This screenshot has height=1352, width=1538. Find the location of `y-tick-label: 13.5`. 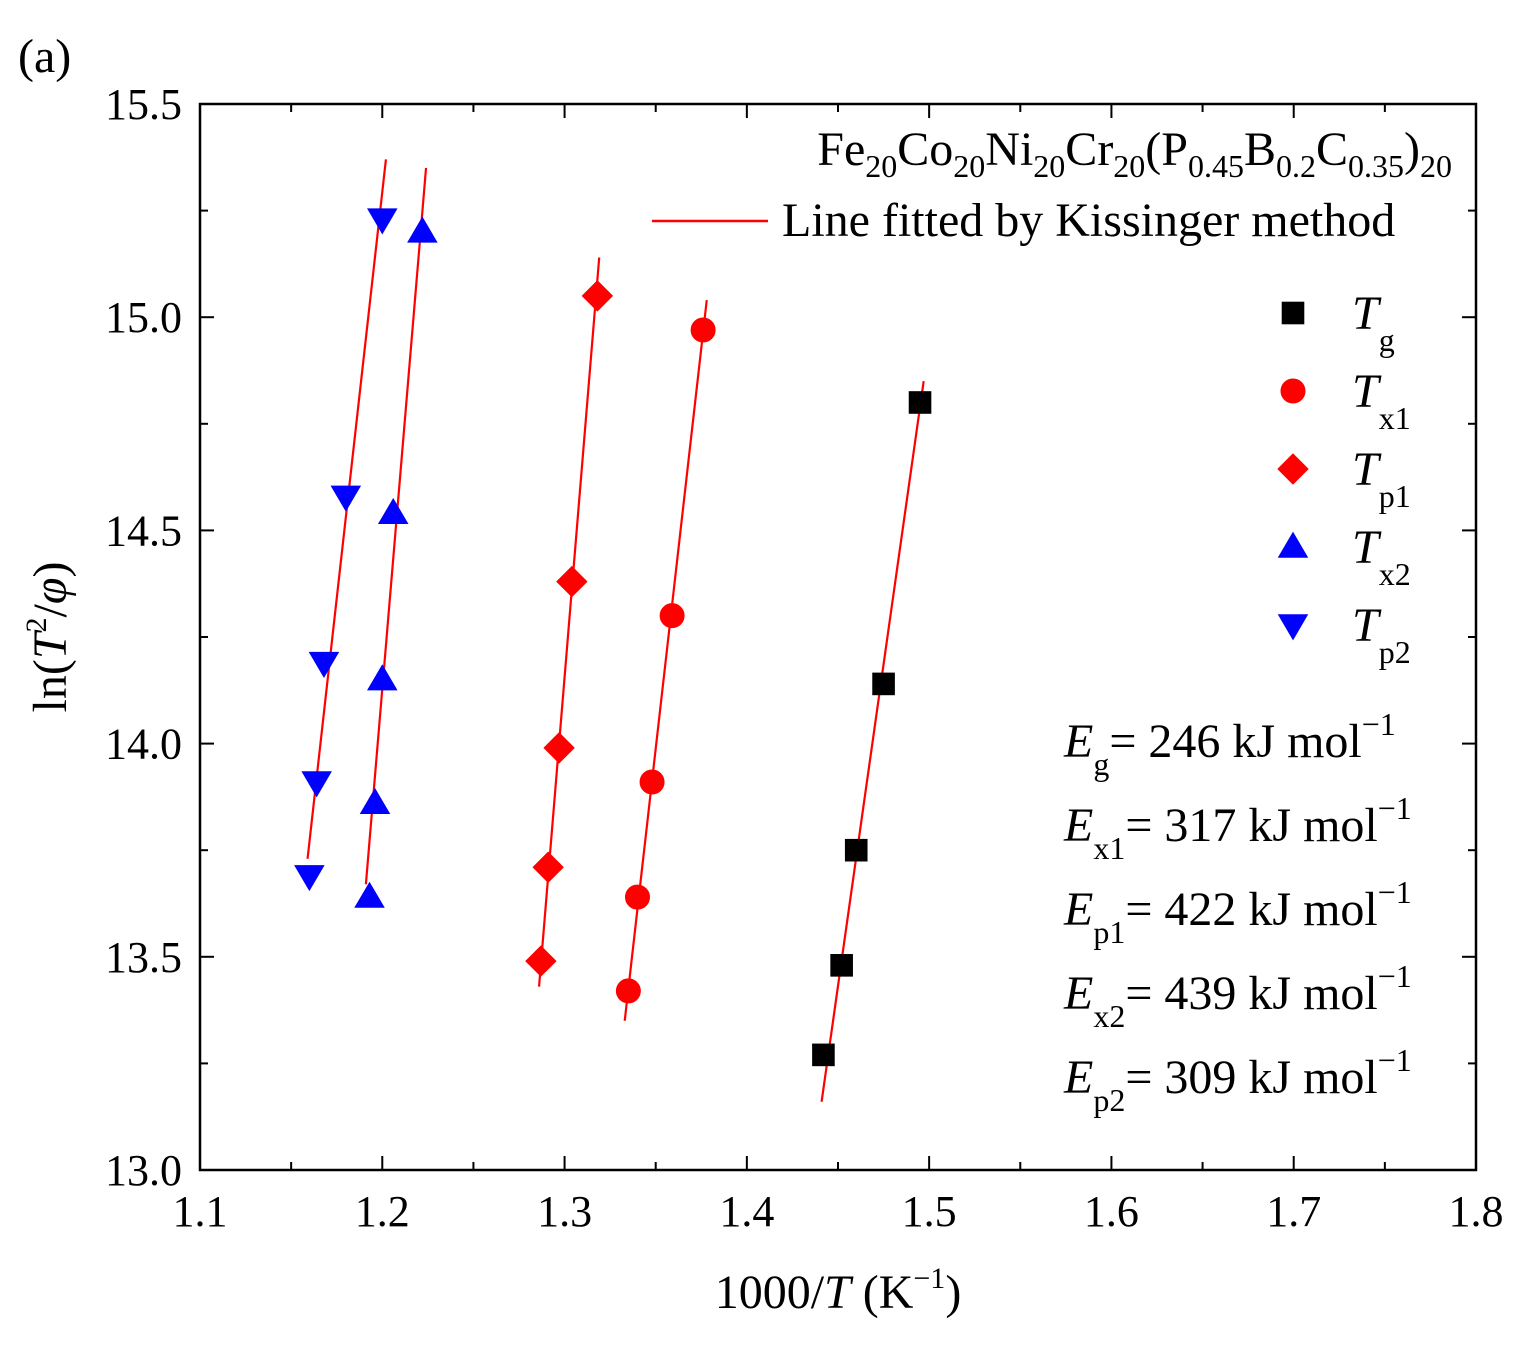

y-tick-label: 13.5 is located at coordinates (143, 957).